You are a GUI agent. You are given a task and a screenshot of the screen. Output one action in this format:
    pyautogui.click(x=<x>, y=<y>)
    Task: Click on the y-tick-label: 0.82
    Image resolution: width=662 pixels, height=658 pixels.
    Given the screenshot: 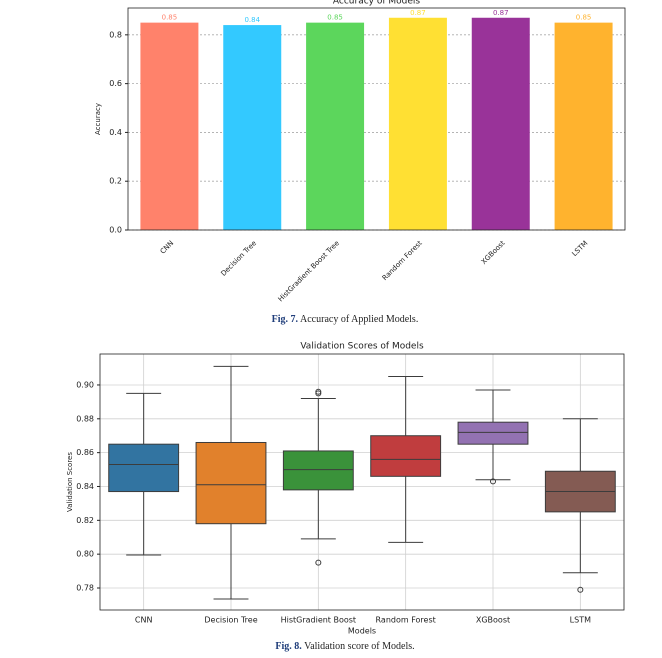 What is the action you would take?
    pyautogui.click(x=85, y=520)
    